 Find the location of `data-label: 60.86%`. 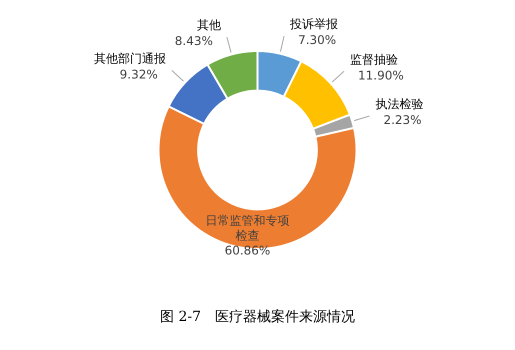

data-label: 60.86% is located at coordinates (247, 251).